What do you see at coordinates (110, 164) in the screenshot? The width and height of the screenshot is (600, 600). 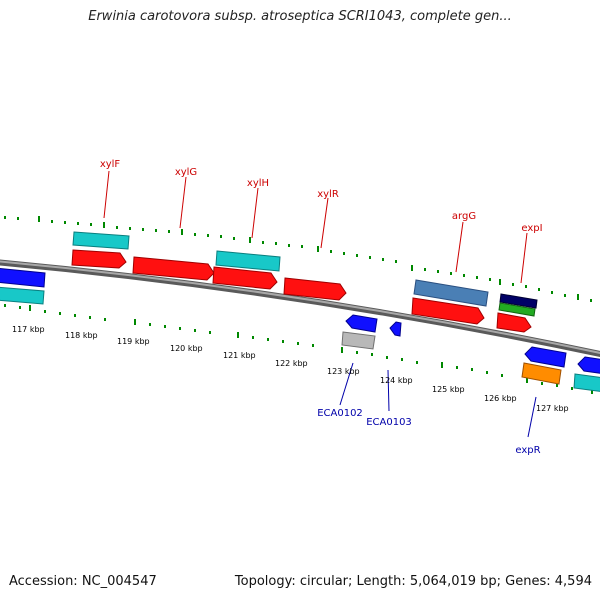 I see `gene-label-xylF: xylF` at bounding box center [110, 164].